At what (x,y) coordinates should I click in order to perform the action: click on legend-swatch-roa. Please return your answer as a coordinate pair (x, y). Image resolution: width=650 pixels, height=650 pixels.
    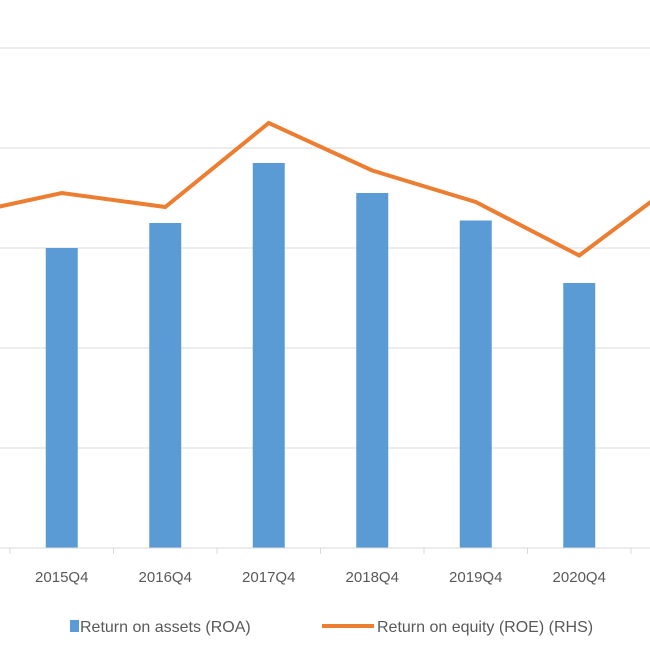
    Looking at the image, I should click on (74, 626).